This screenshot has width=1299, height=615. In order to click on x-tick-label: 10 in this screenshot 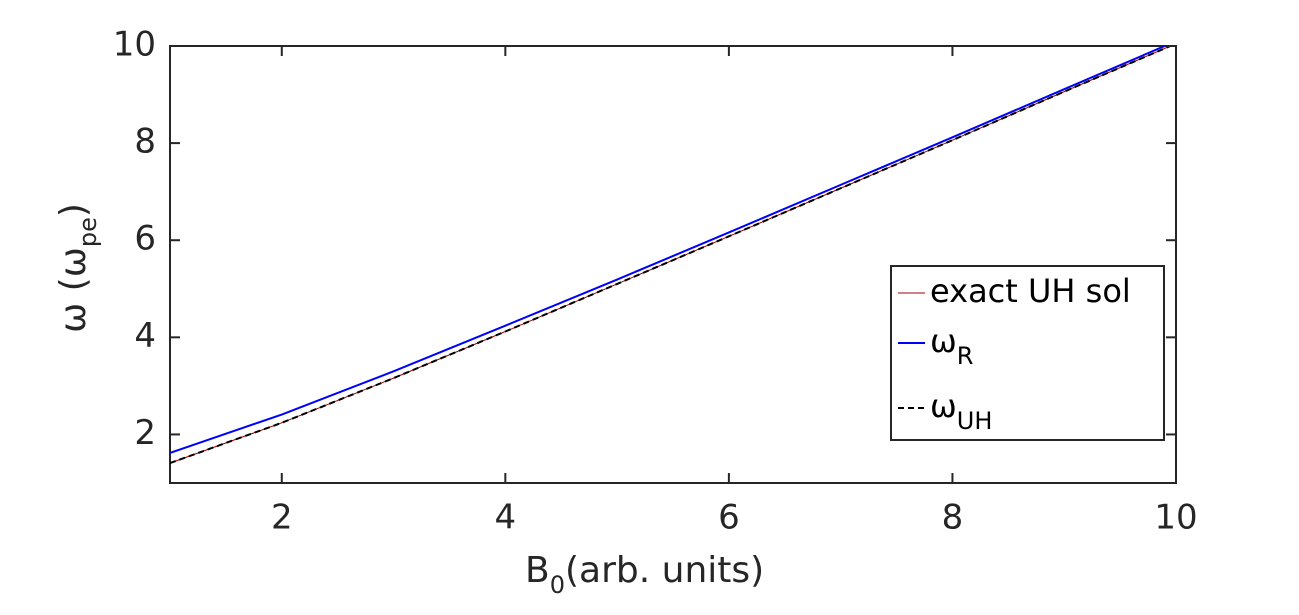, I will do `click(1175, 518)`.